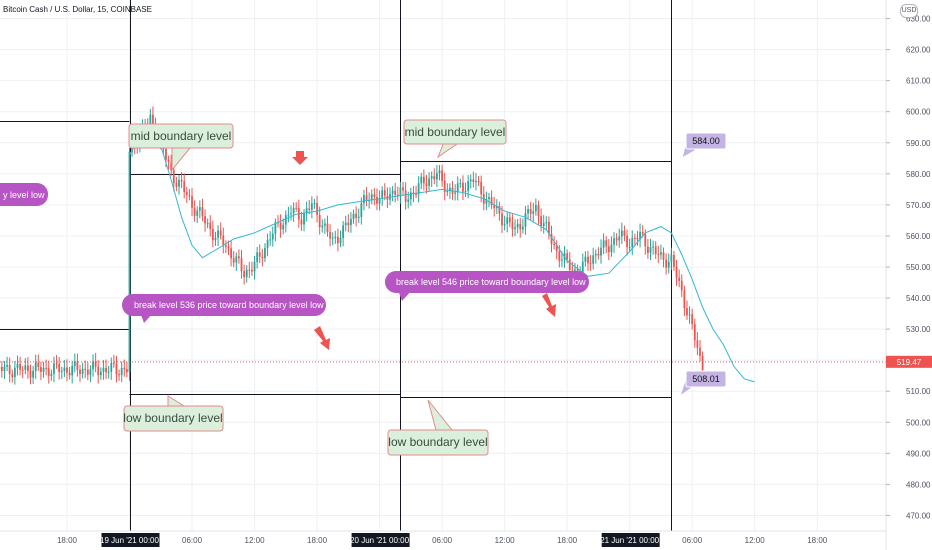 This screenshot has height=550, width=932. What do you see at coordinates (909, 11) in the screenshot?
I see `currency-button: USD` at bounding box center [909, 11].